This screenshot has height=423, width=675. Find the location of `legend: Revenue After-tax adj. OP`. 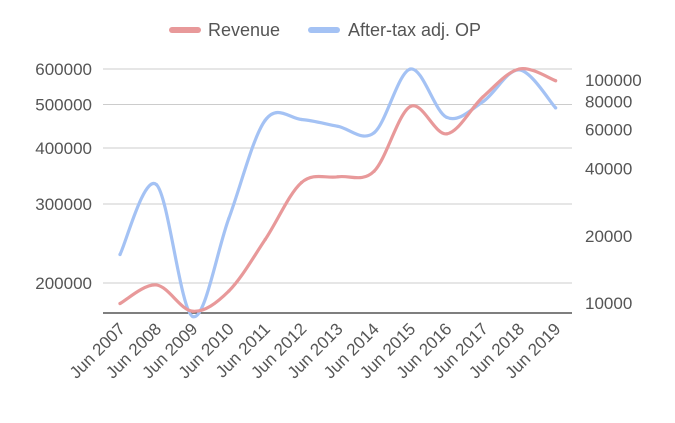

legend: Revenue After-tax adj. OP is located at coordinates (325, 30).